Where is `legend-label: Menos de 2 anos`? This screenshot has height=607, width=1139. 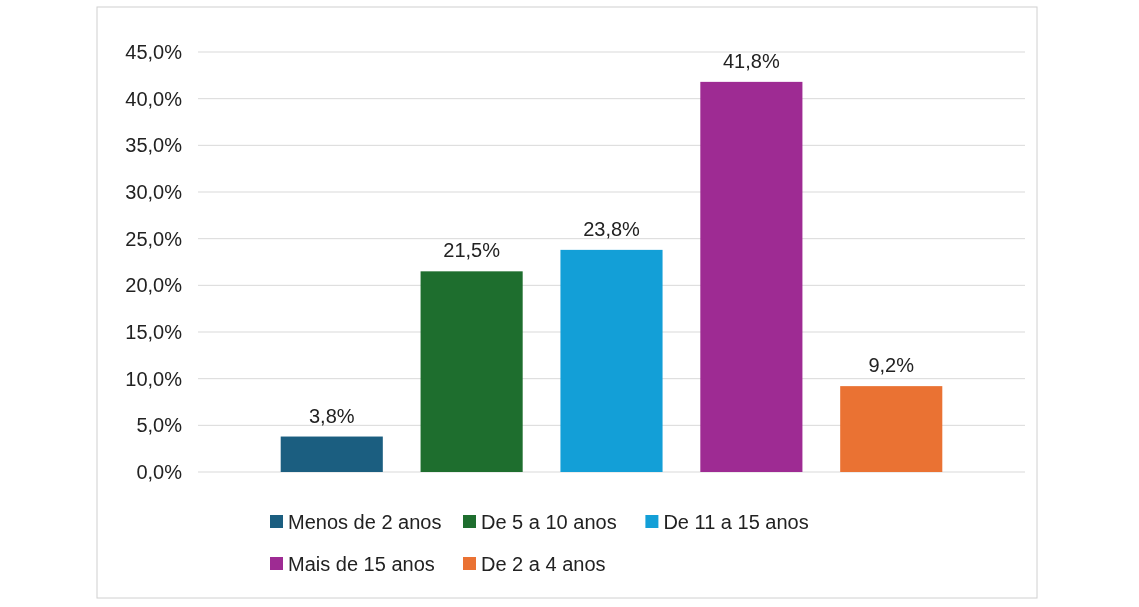 legend-label: Menos de 2 anos is located at coordinates (365, 522).